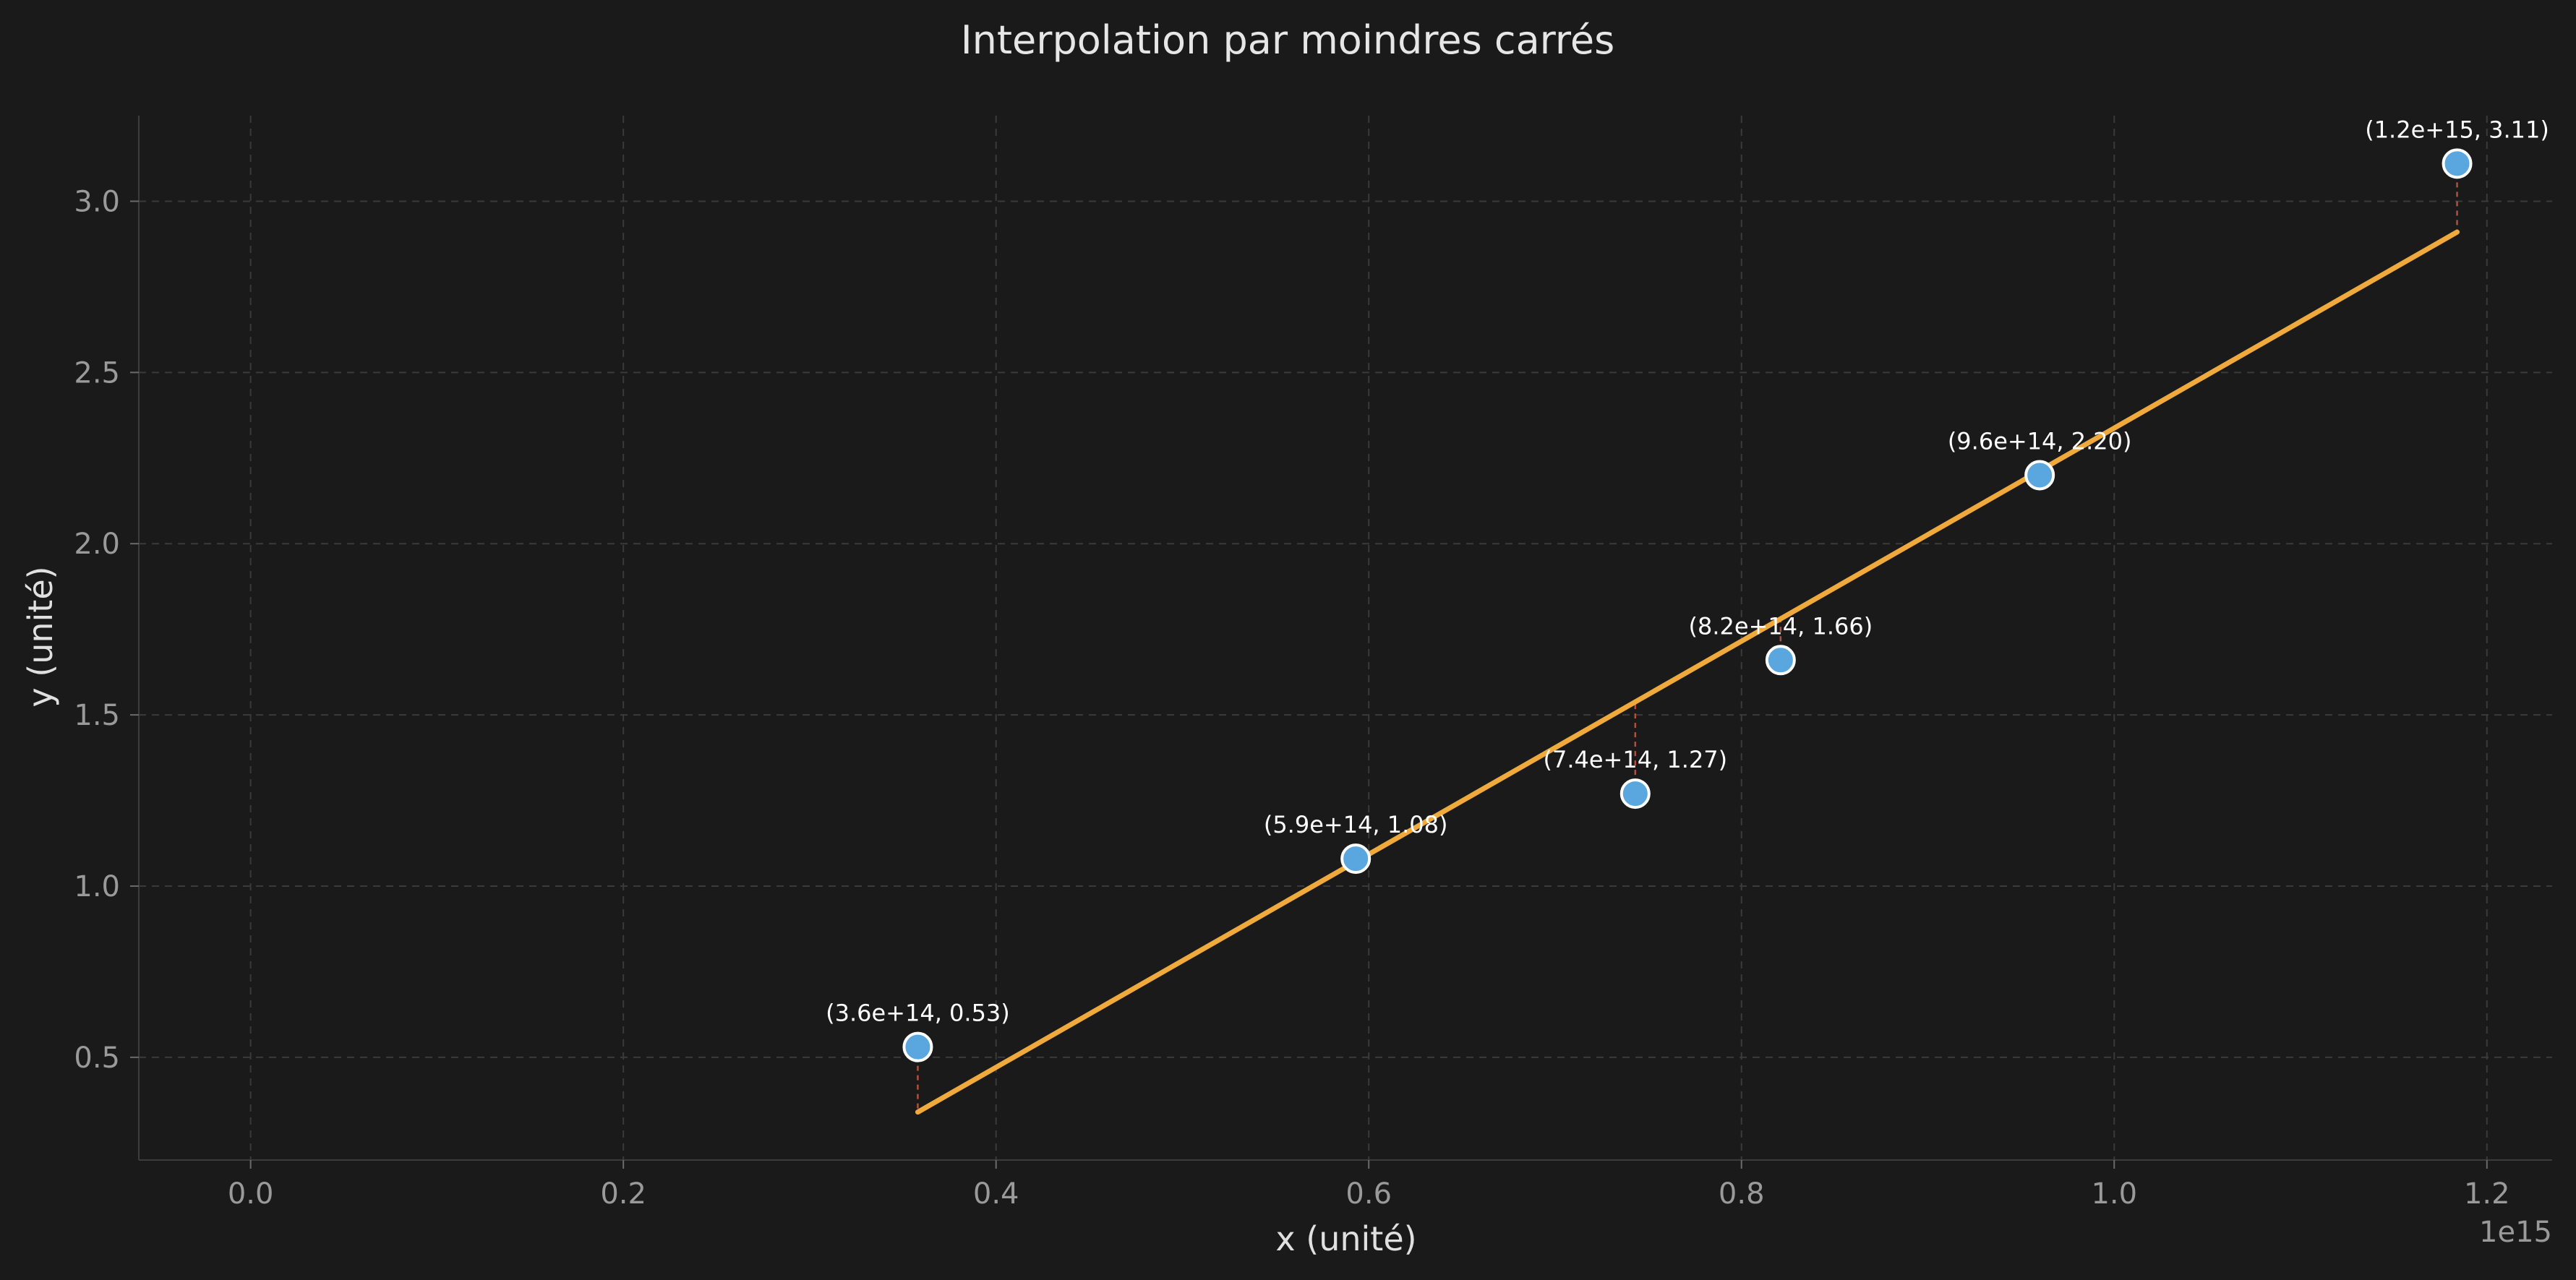 Image resolution: width=2576 pixels, height=1280 pixels. I want to click on y-tick-label: 3.0, so click(97, 201).